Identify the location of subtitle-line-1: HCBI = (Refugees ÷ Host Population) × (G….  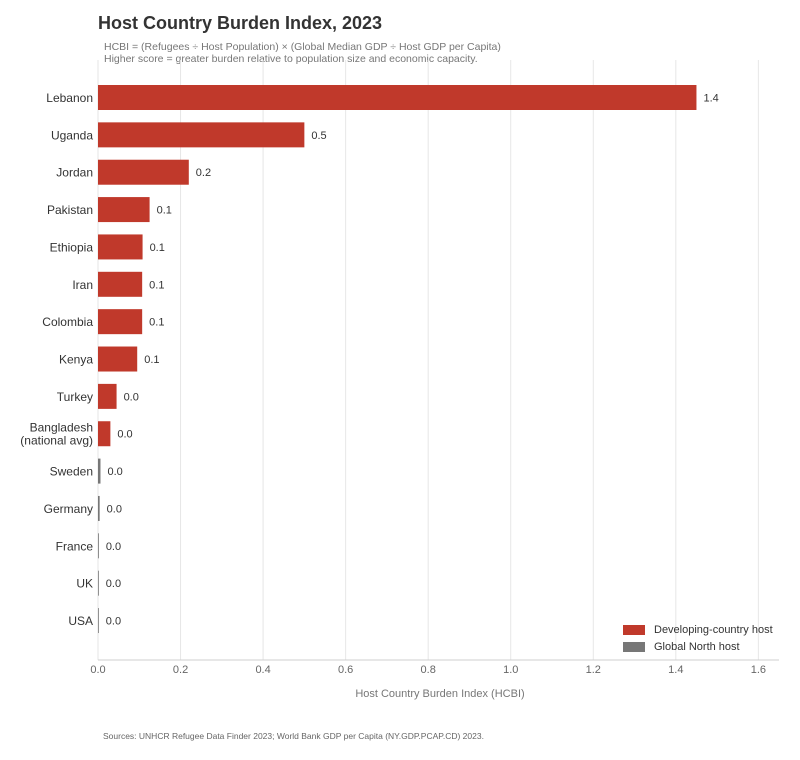
(302, 47).